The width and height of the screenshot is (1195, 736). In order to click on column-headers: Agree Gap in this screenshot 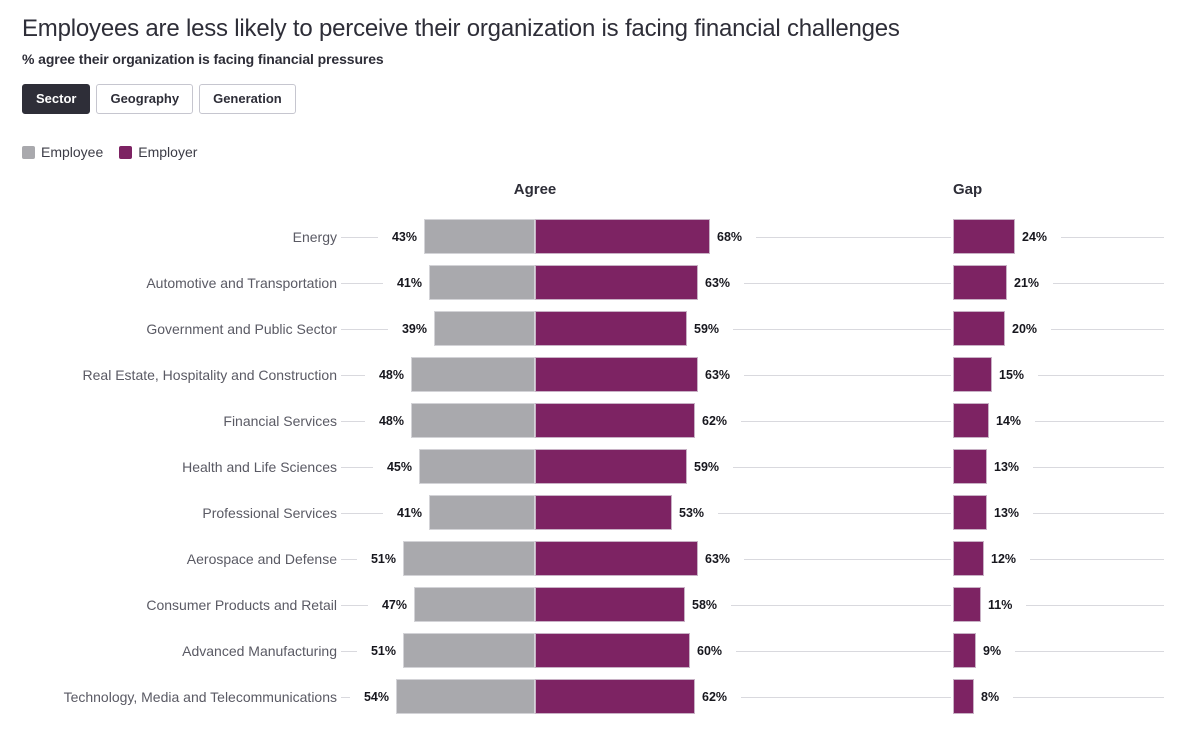, I will do `click(597, 191)`.